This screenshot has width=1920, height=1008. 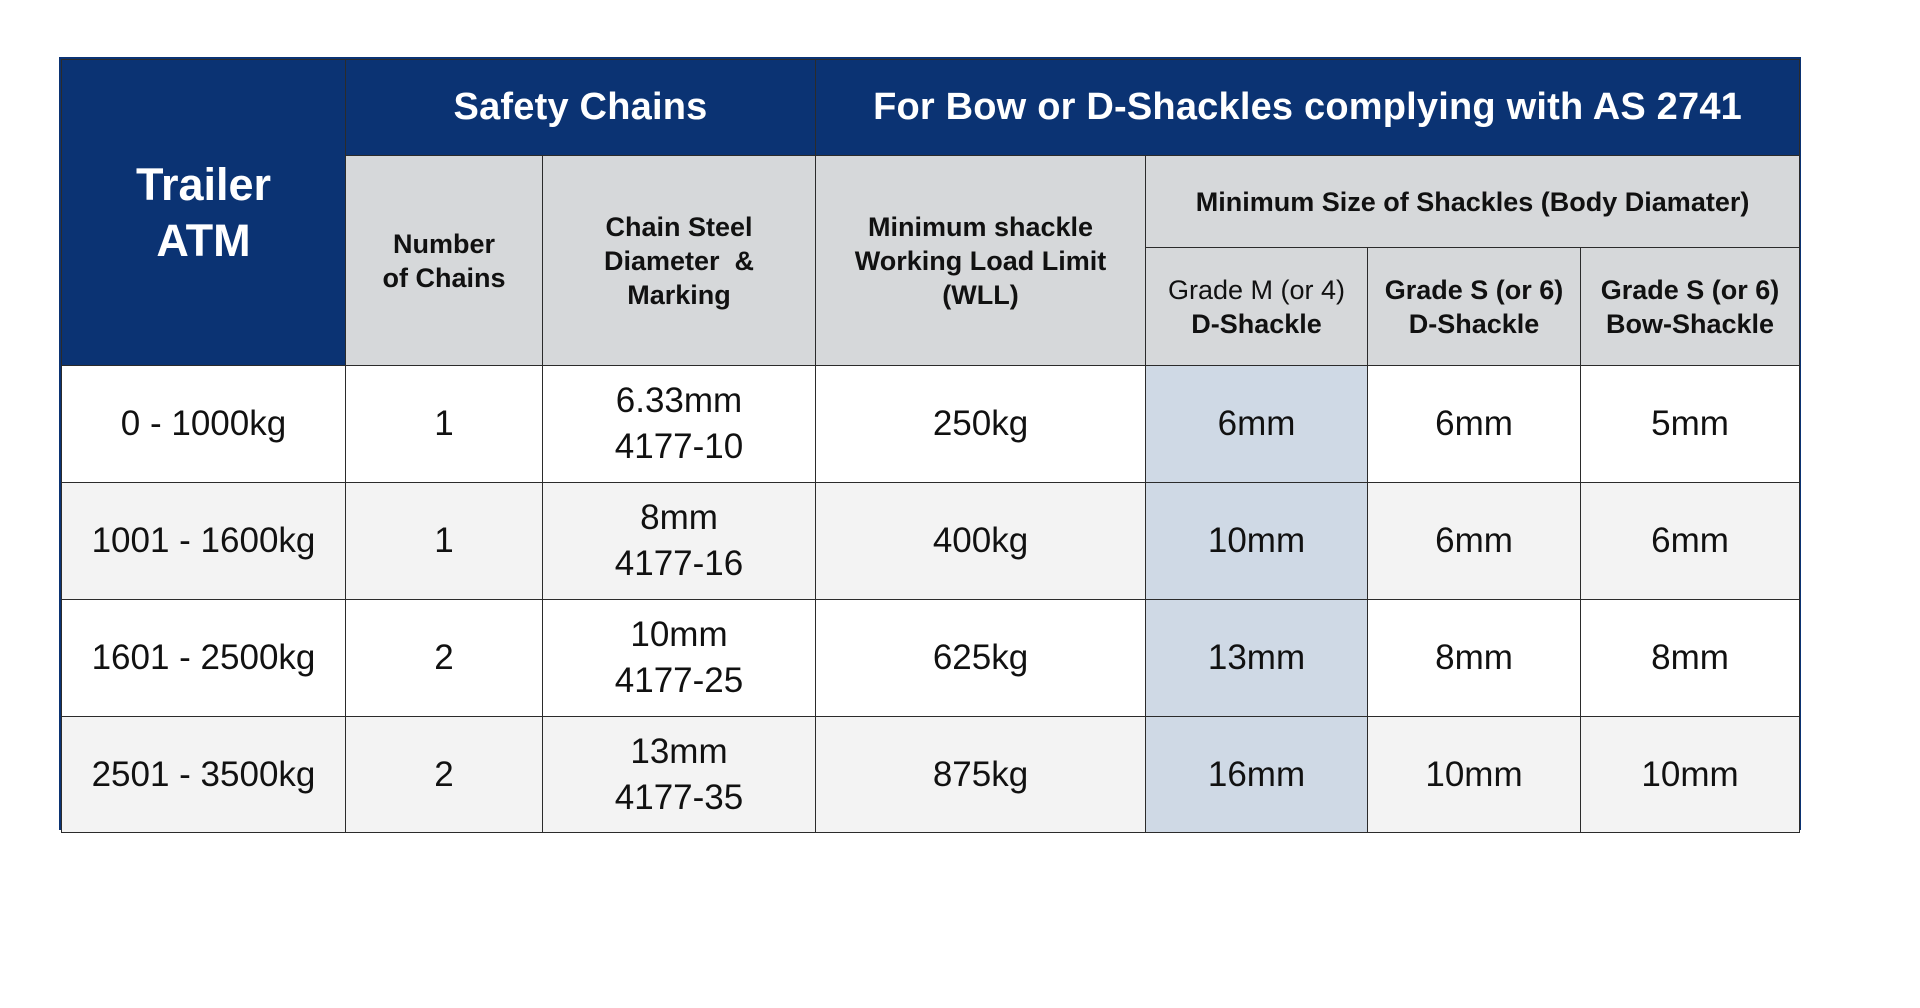 What do you see at coordinates (1690, 658) in the screenshot?
I see `cell-grade-s-bow-shackle: 8mm` at bounding box center [1690, 658].